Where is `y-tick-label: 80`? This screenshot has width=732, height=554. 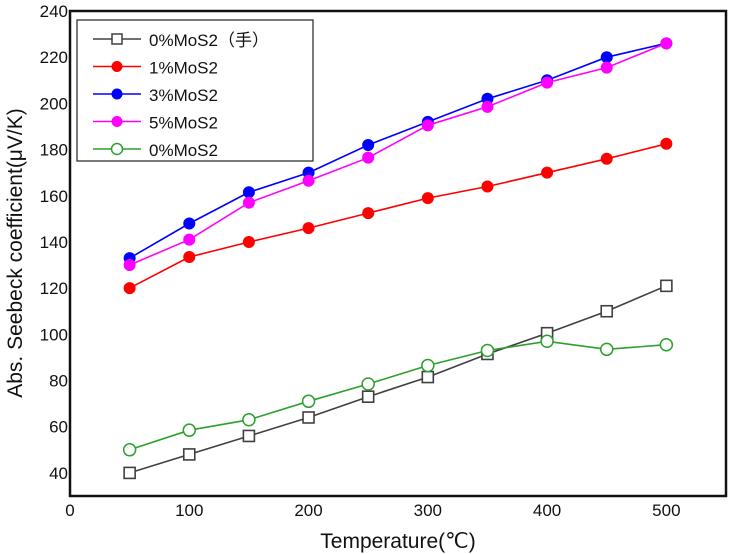
y-tick-label: 80 is located at coordinates (58, 381).